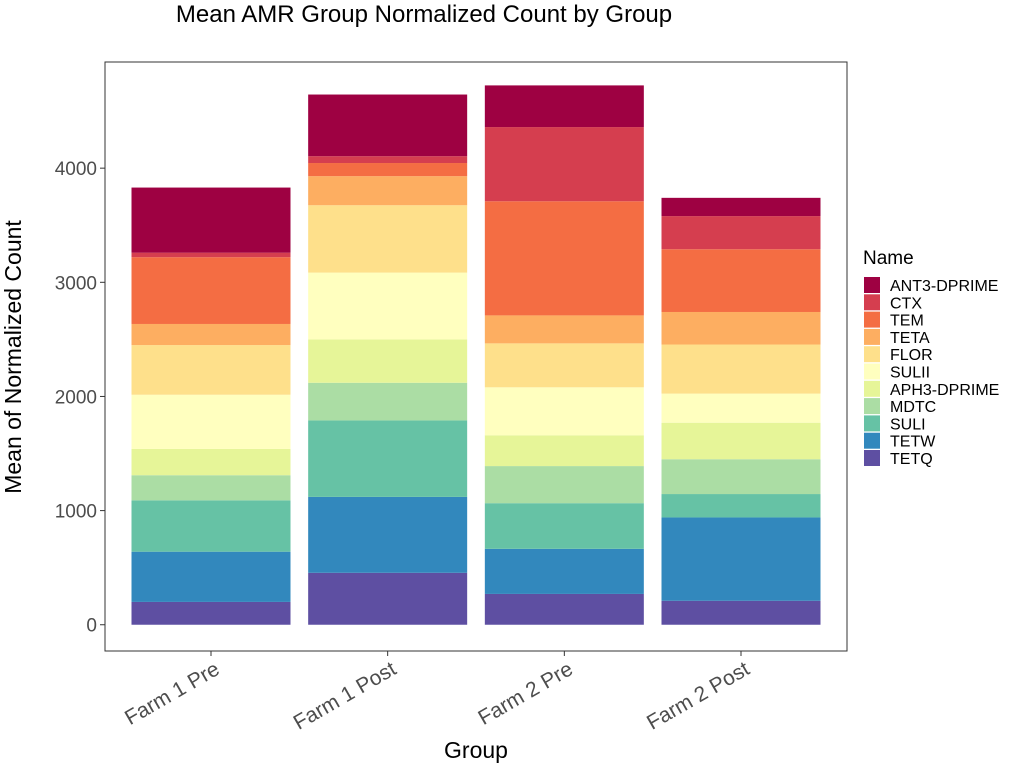 The image size is (1024, 768). I want to click on bar-segment-farm-1-post-sulii, so click(388, 306).